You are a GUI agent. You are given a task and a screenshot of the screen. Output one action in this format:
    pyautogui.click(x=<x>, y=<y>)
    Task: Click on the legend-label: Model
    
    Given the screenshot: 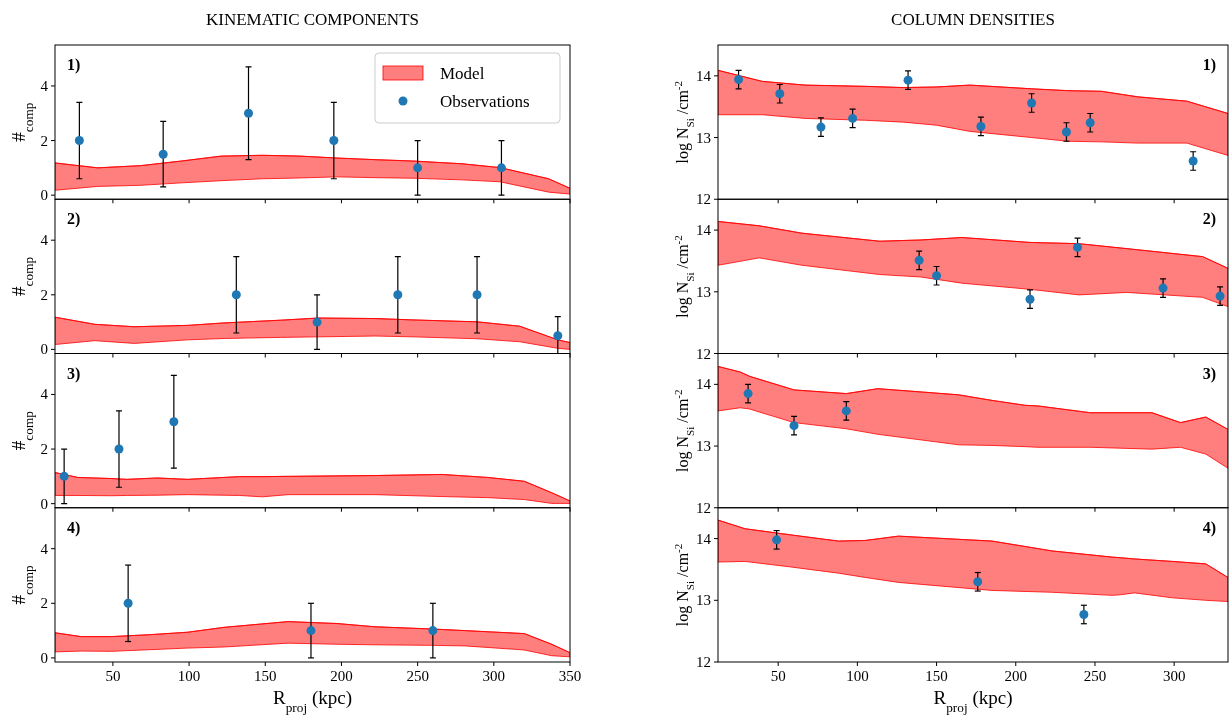 What is the action you would take?
    pyautogui.click(x=462, y=73)
    